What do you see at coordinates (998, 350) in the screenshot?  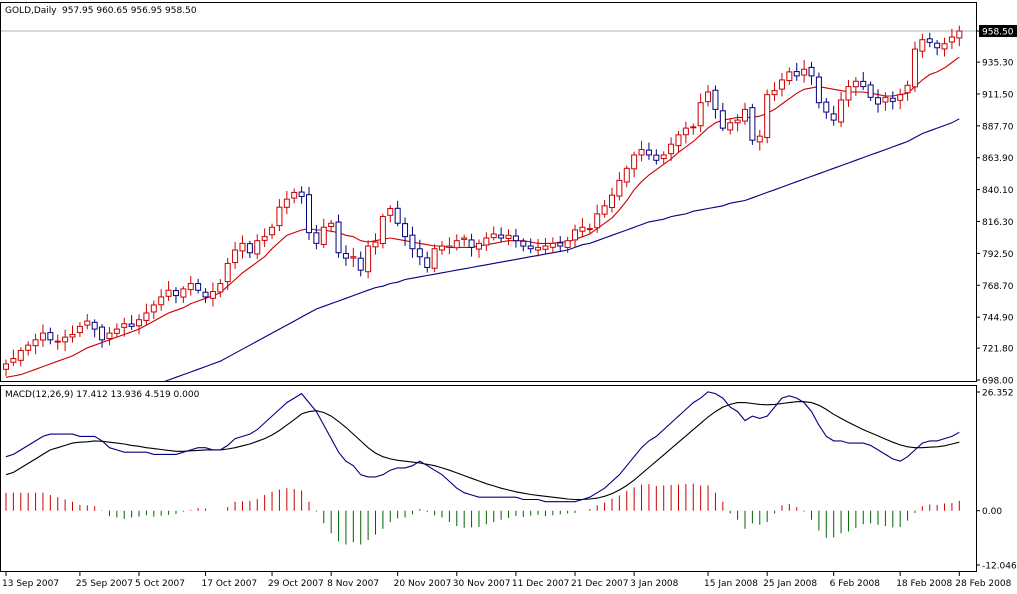 I see `price-tick-label: 721.80` at bounding box center [998, 350].